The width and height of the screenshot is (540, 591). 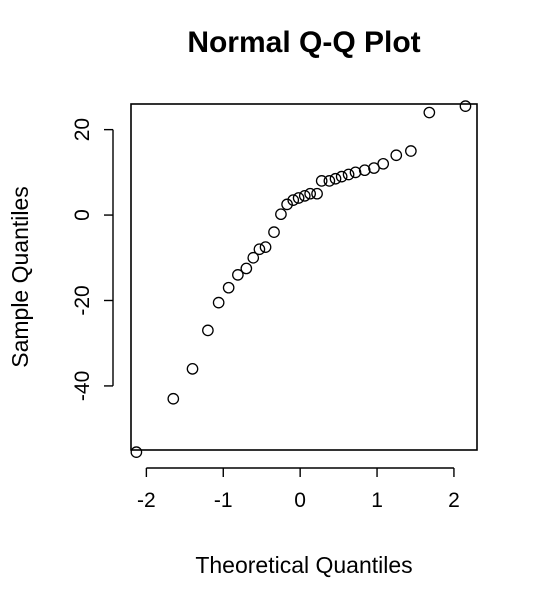 I want to click on y-axis-label: Sample Quantiles, so click(x=20, y=277).